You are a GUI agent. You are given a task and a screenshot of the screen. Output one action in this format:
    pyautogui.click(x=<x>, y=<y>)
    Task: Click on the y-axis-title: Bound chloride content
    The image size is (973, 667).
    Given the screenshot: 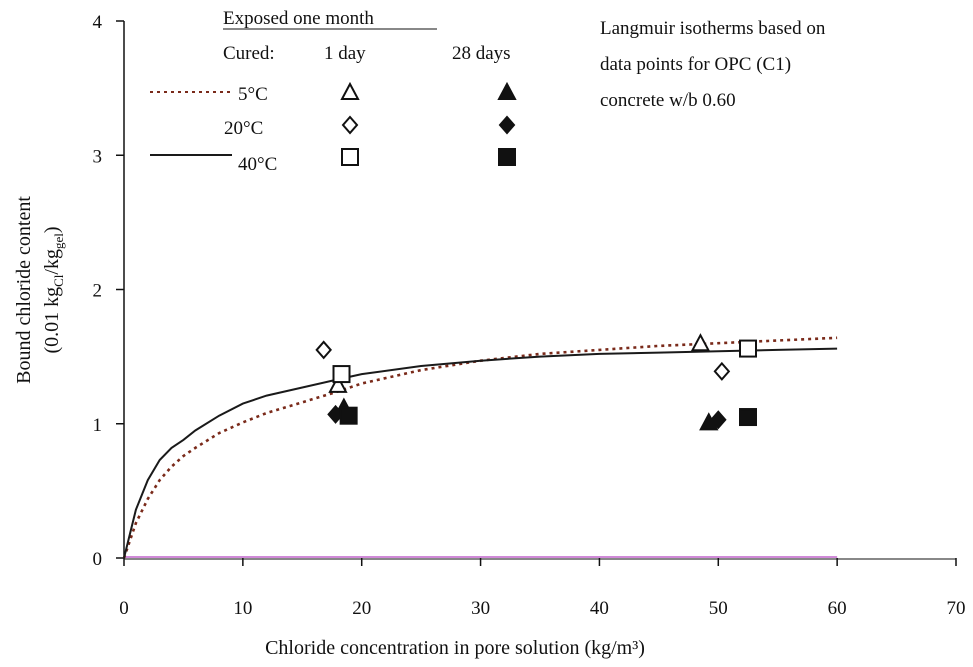 What is the action you would take?
    pyautogui.click(x=24, y=290)
    